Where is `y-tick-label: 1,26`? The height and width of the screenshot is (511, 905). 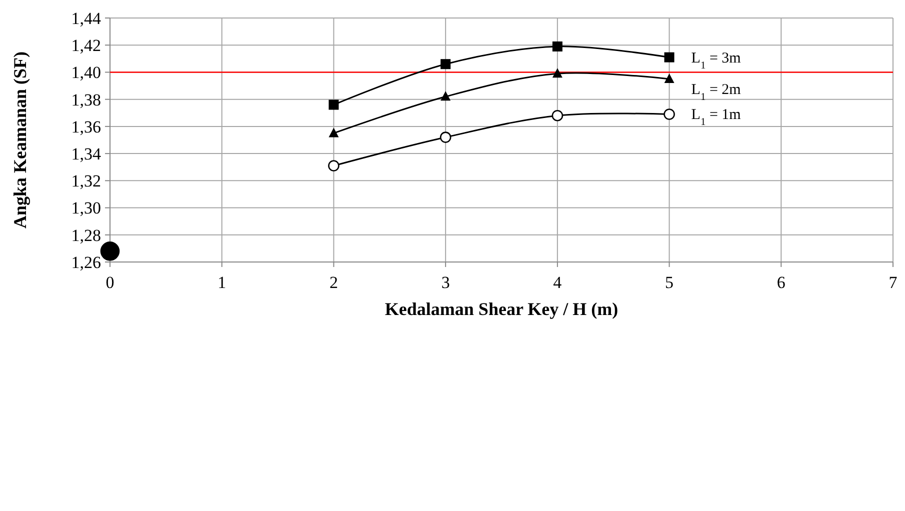 y-tick-label: 1,26 is located at coordinates (86, 262).